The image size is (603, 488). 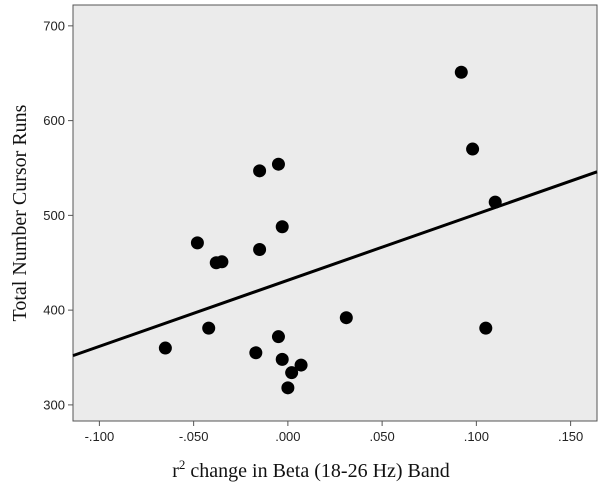 What do you see at coordinates (54, 310) in the screenshot?
I see `y-tick-label: 400` at bounding box center [54, 310].